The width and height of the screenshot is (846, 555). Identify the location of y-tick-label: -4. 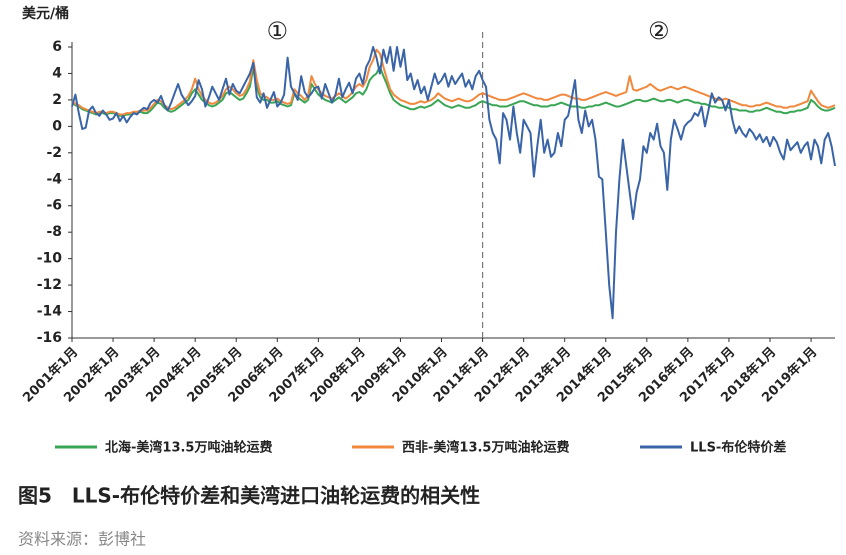
(54, 179).